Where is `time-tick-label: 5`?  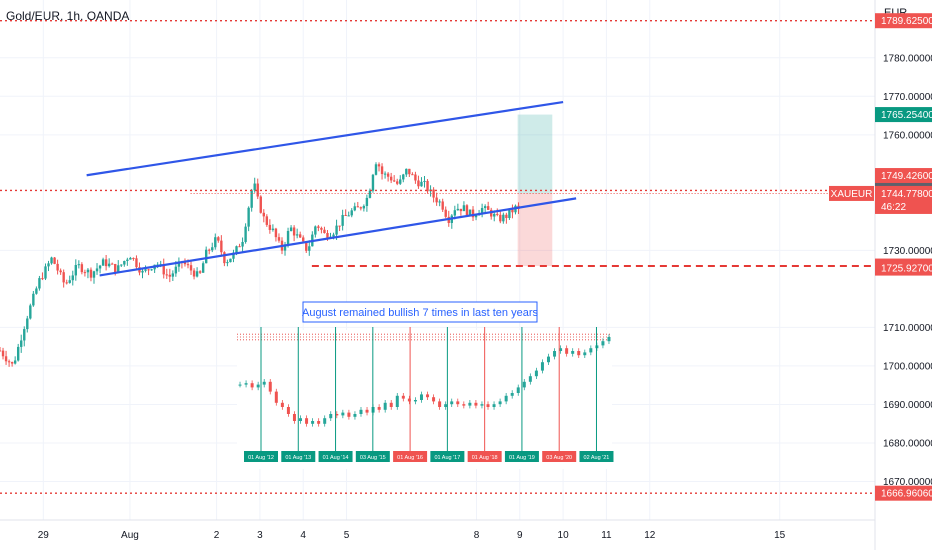
time-tick-label: 5 is located at coordinates (347, 535).